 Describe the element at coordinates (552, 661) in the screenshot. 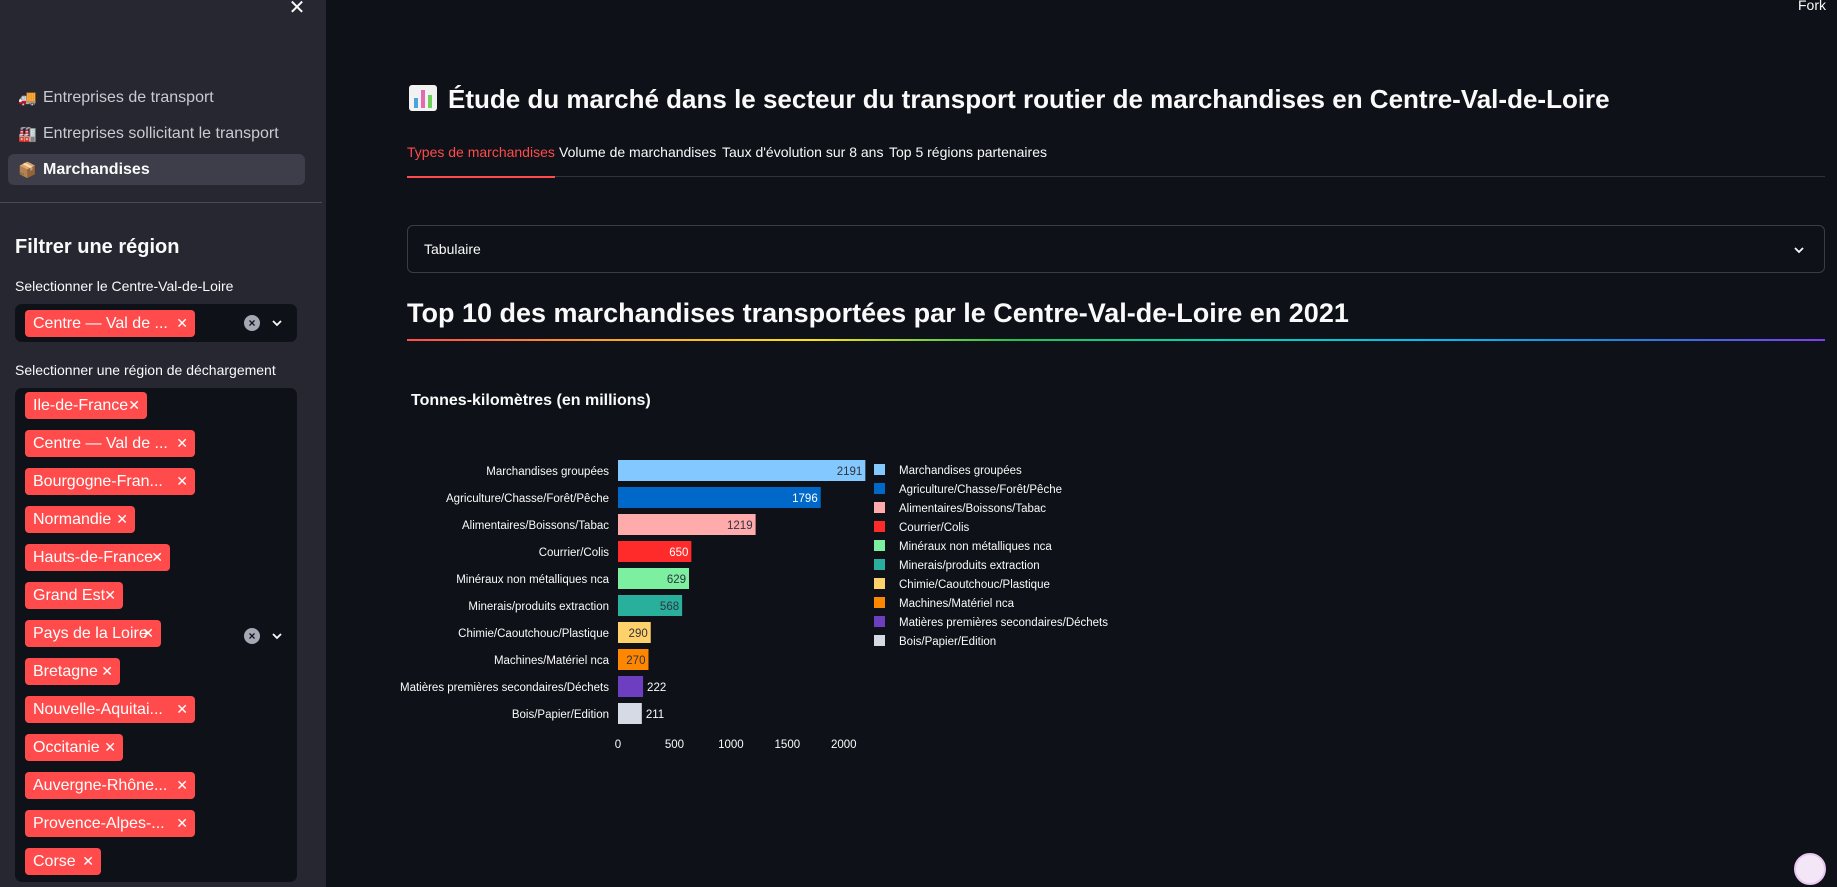

I see `category-tick-label: Machines/Matériel nca` at that location.